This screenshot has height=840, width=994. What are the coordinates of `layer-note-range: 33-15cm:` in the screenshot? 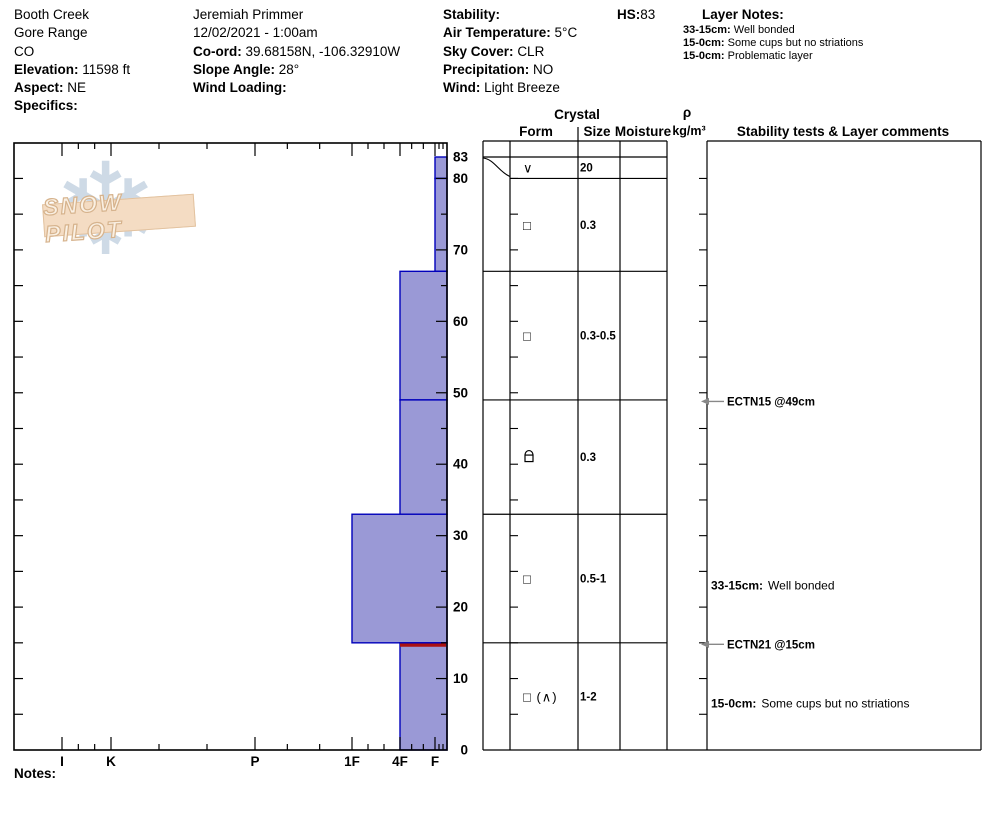 It's located at (707, 30).